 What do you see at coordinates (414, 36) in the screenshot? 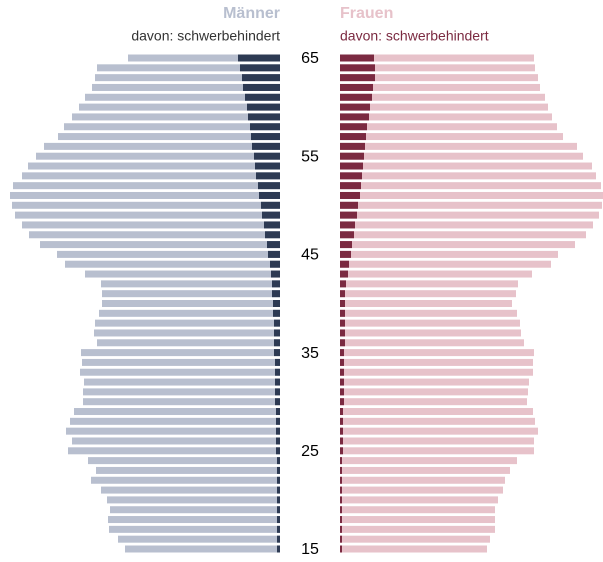
I see `women-subtitle: davon: schwerbehindert` at bounding box center [414, 36].